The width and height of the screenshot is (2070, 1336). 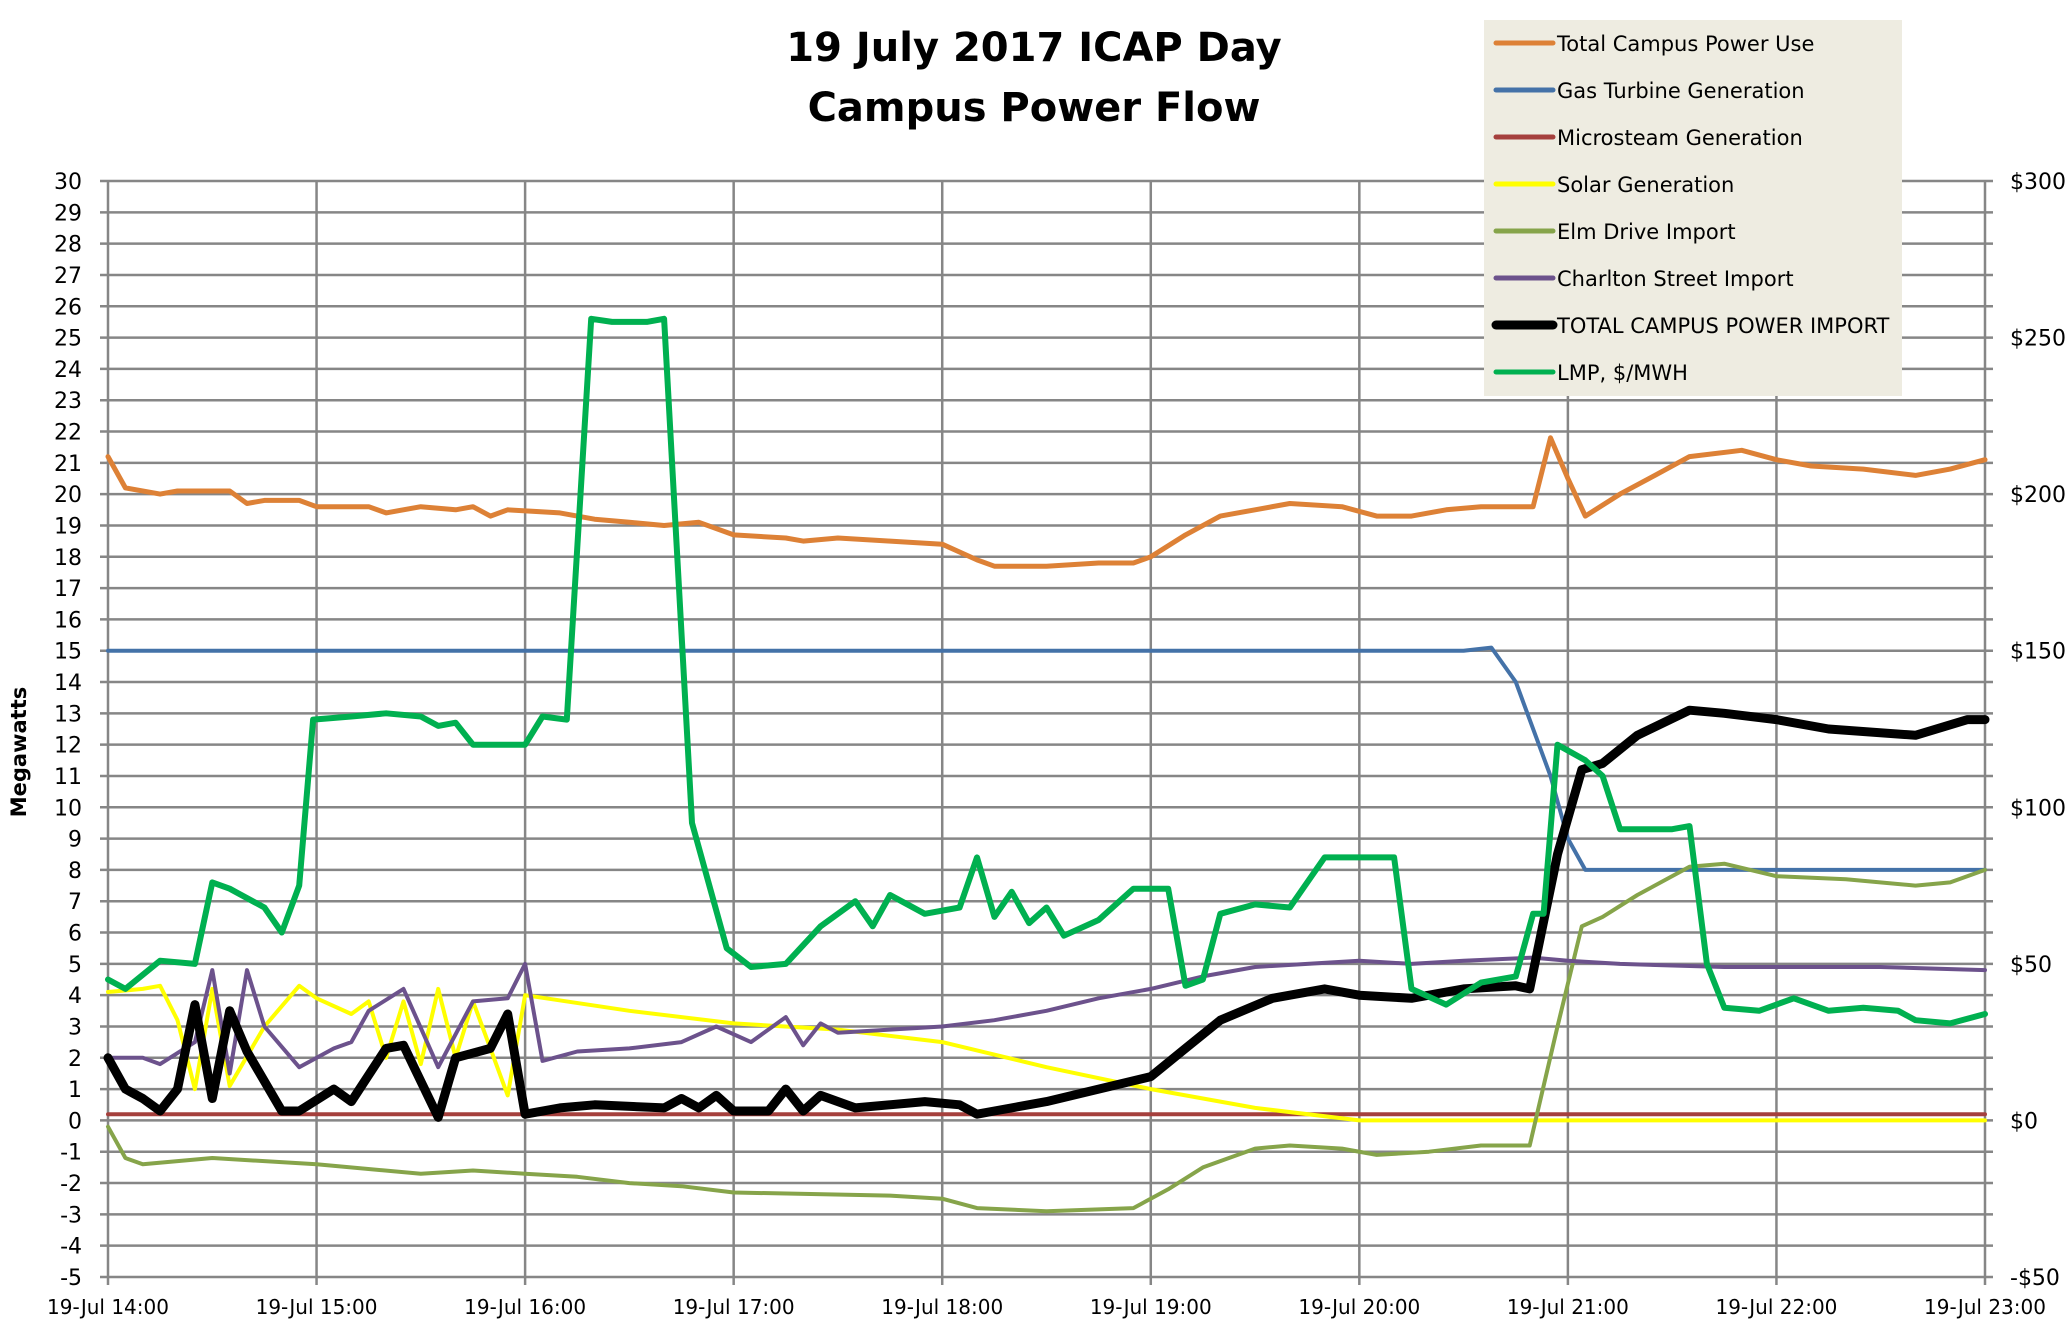 I want to click on x-tick-label: 19-Jul 20:00, so click(x=1359, y=1307).